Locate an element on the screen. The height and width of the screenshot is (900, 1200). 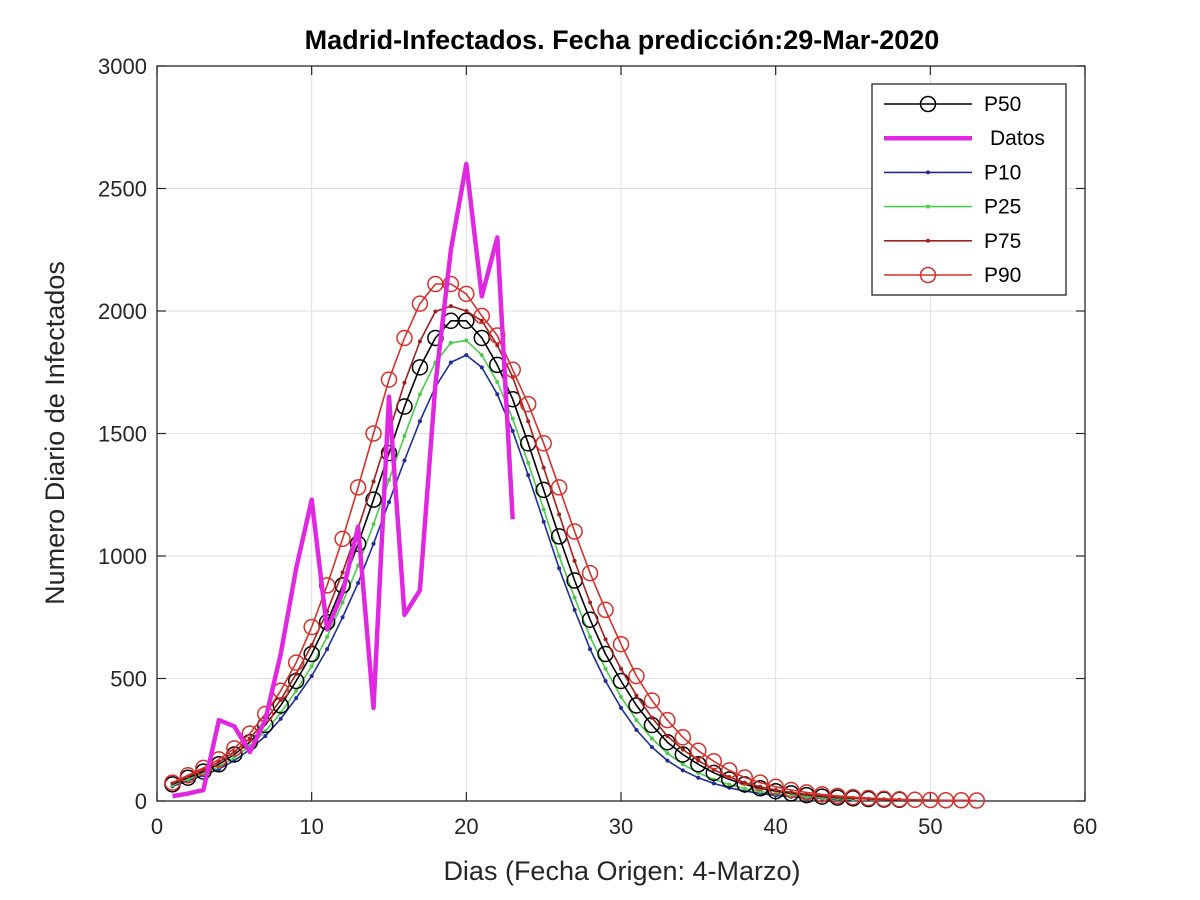
legend-box is located at coordinates (969, 189).